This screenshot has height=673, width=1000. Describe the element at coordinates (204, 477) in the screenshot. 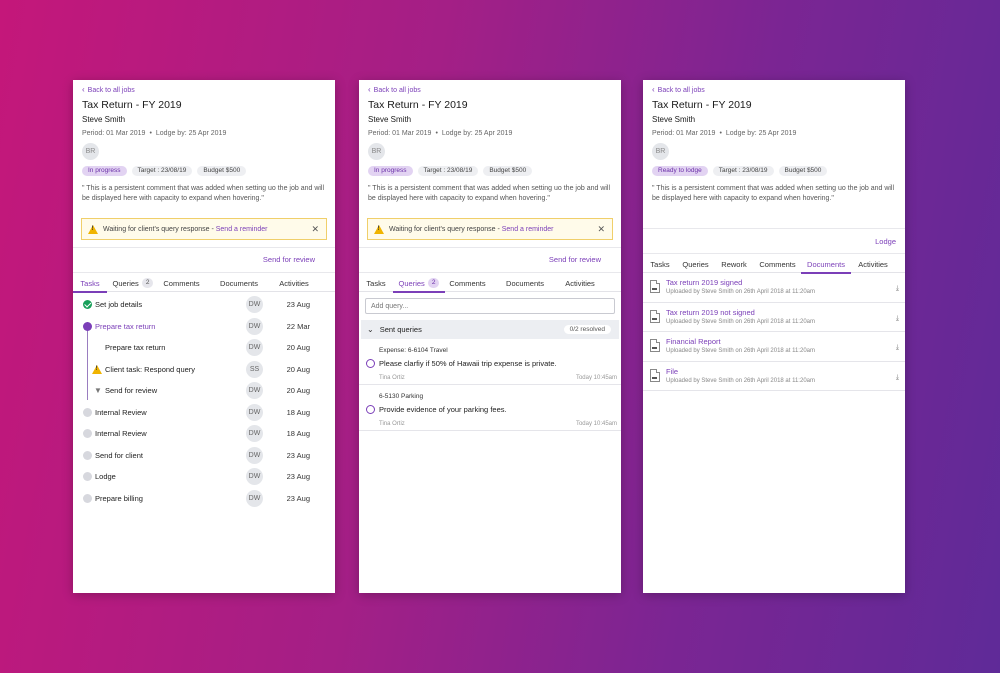

I see `list-item: Lodge DW 23 Aug` at that location.